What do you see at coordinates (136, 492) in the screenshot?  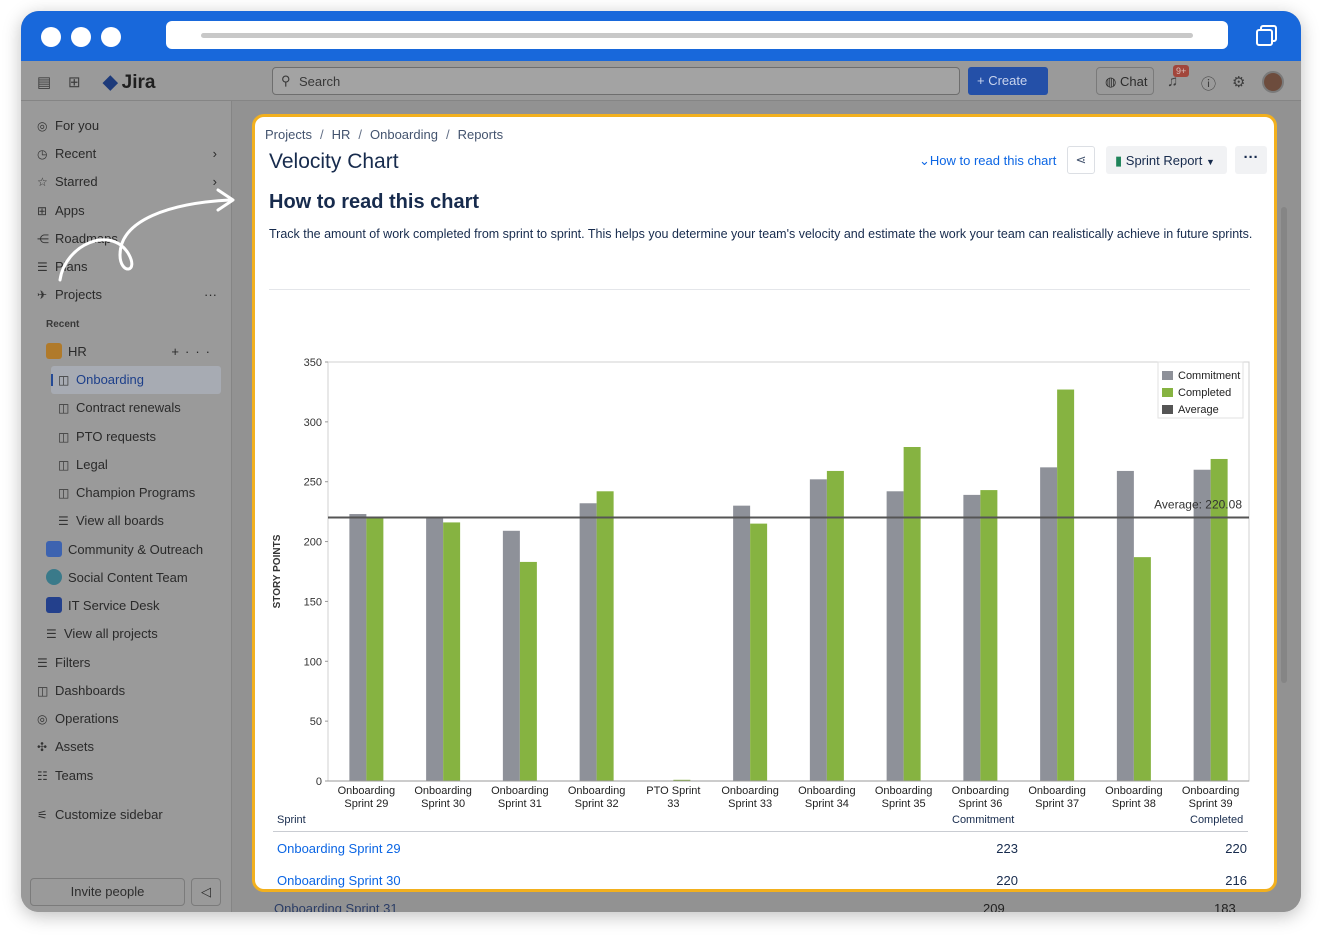 I see `sidebar-item-label: Champion Programs` at bounding box center [136, 492].